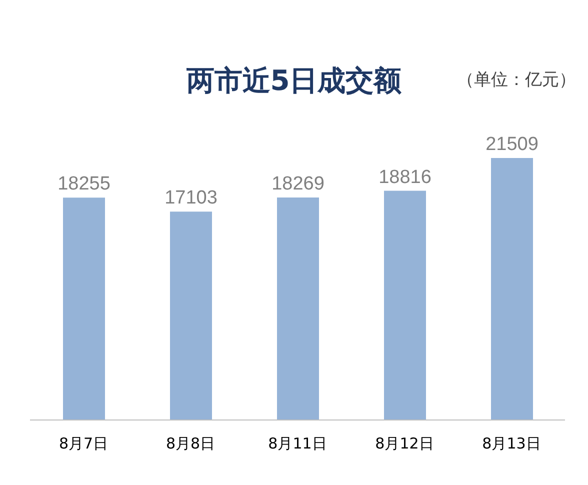 The width and height of the screenshot is (588, 485). Describe the element at coordinates (404, 443) in the screenshot. I see `x-tick-label: 8月12日` at that location.